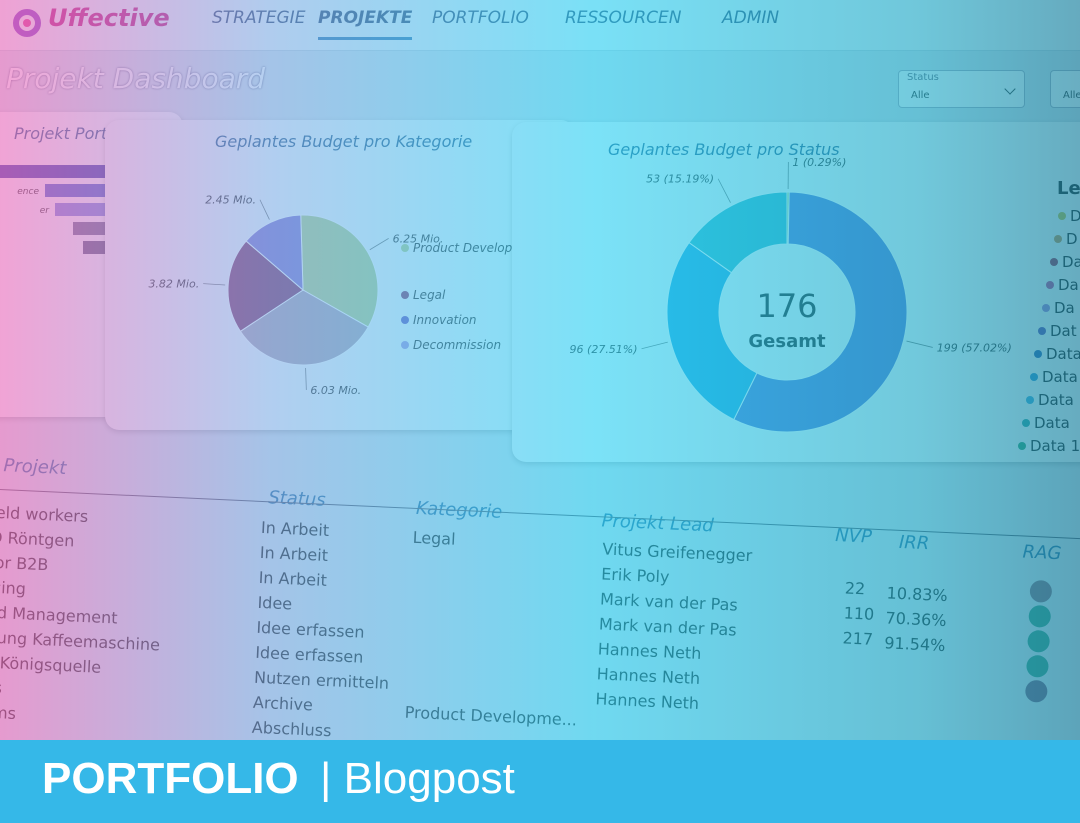 This screenshot has width=1080, height=823. What do you see at coordinates (855, 588) in the screenshot?
I see `table-cell: 22` at bounding box center [855, 588].